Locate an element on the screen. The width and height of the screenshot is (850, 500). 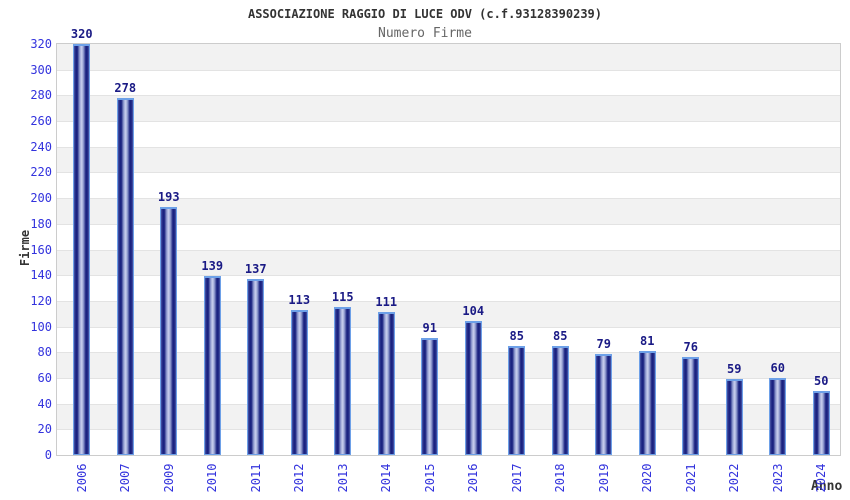
bar-value-label: 104 is located at coordinates (473, 311).